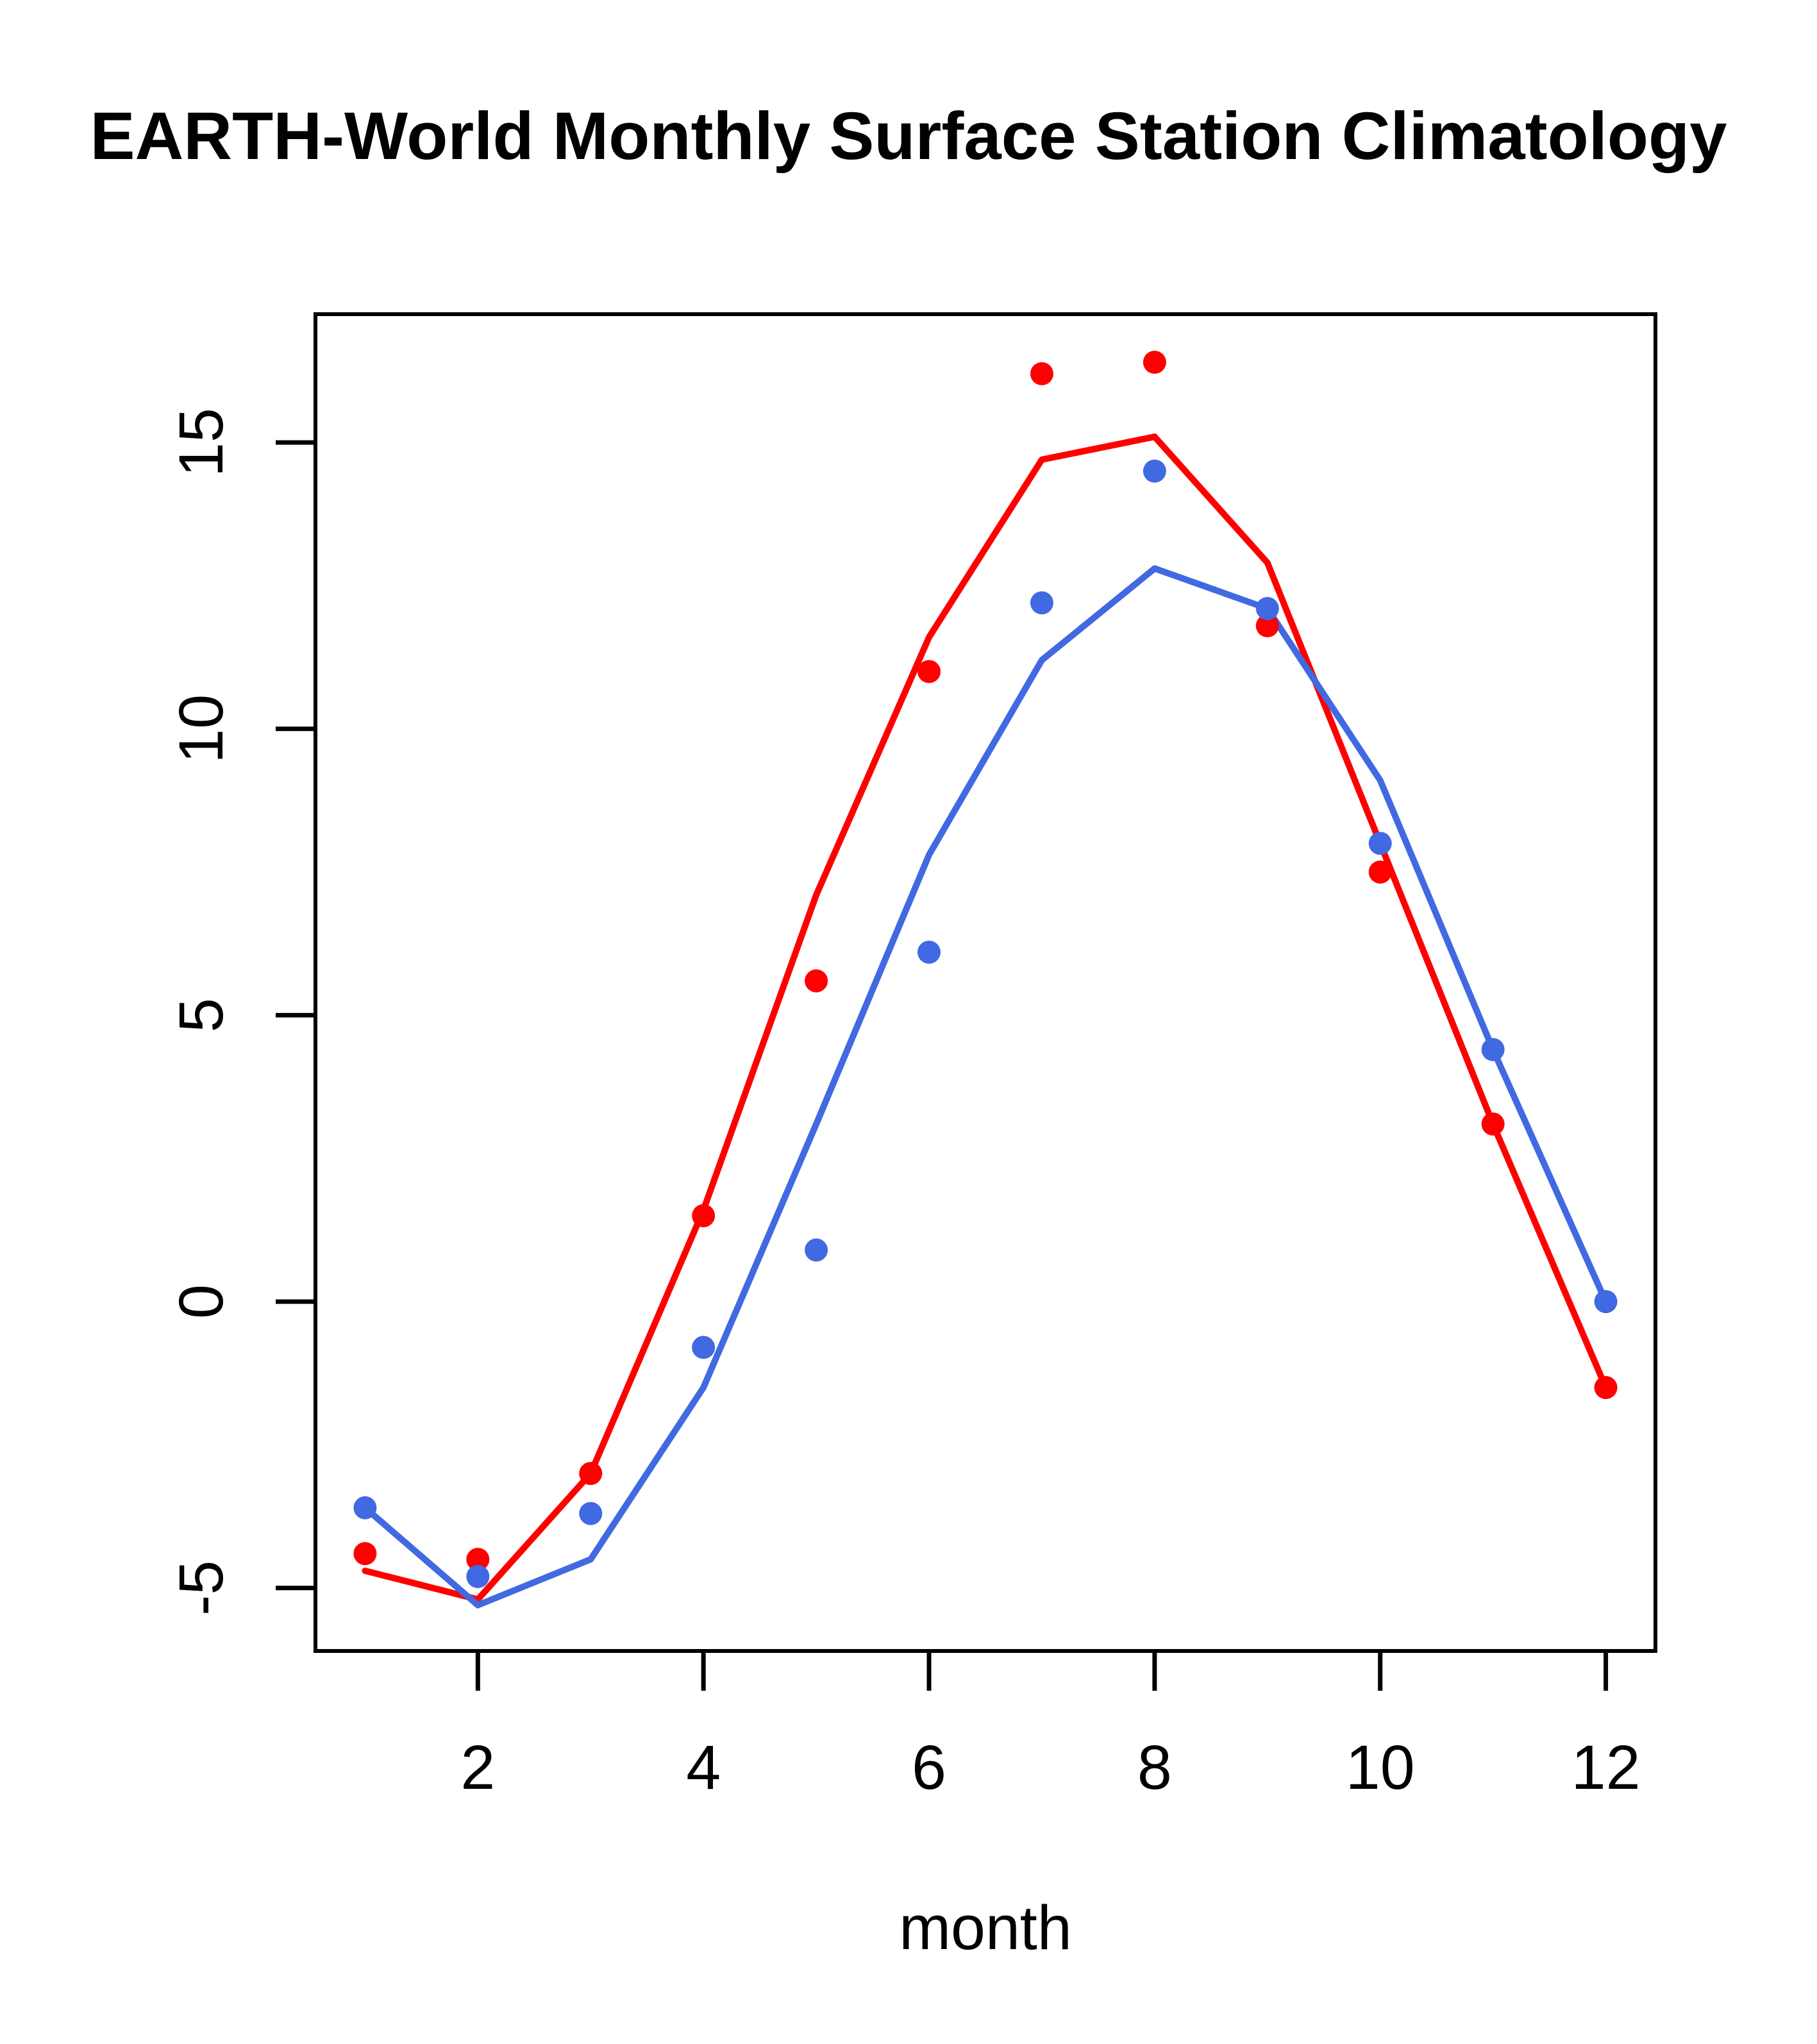 The height and width of the screenshot is (2044, 1817). I want to click on x-axis-tick-label: 10, so click(1381, 1767).